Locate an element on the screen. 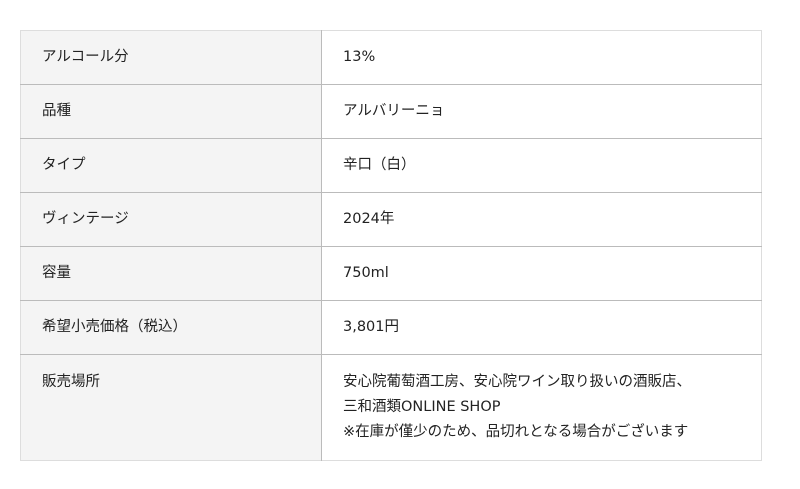 The image size is (800, 489). label-alcohol: アルコール分 is located at coordinates (171, 57).